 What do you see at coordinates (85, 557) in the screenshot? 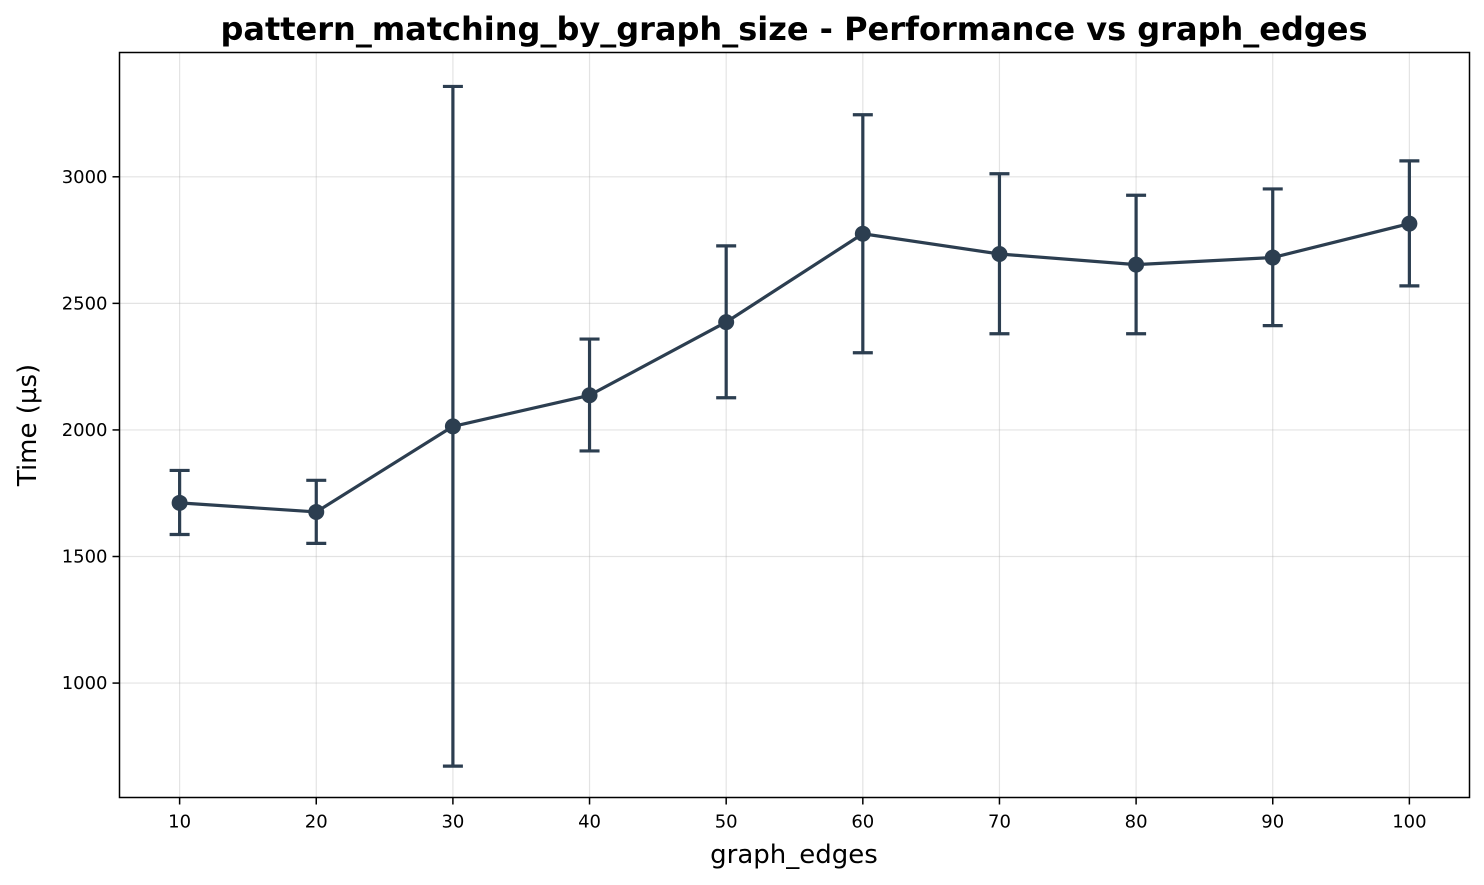
I see `y-tick-label: 1500` at bounding box center [85, 557].